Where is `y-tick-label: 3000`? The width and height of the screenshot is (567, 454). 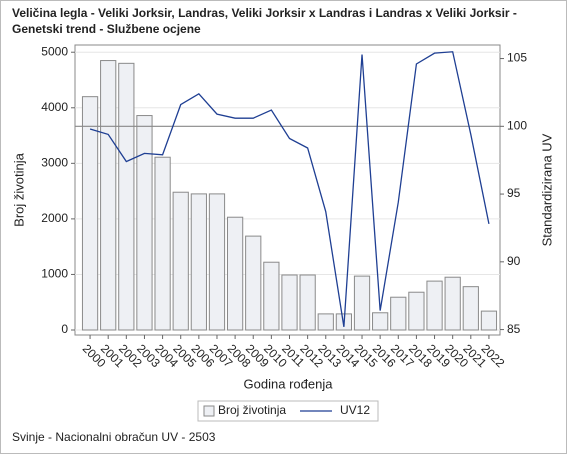
y-tick-label: 3000 is located at coordinates (54, 163).